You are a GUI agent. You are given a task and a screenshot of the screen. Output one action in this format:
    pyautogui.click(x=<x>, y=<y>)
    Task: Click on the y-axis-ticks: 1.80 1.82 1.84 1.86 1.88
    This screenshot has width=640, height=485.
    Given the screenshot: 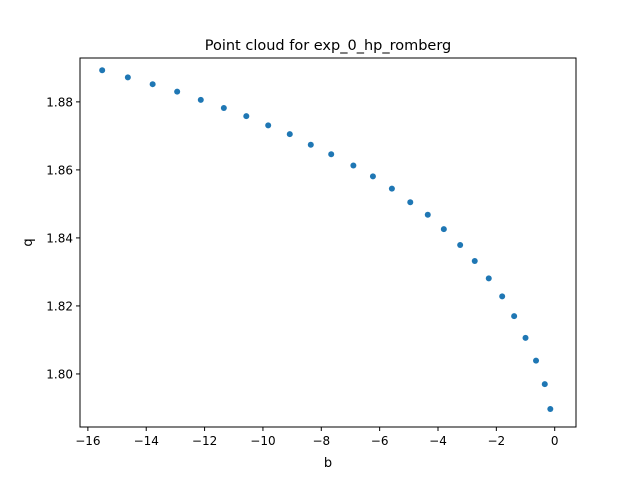 What is the action you would take?
    pyautogui.click(x=63, y=238)
    